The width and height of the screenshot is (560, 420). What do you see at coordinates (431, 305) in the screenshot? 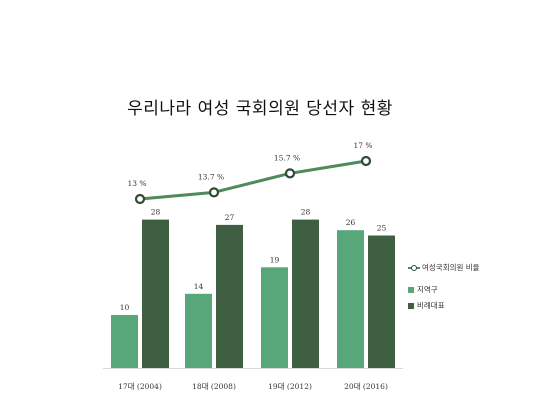
I see `legend-label-proportional: 비례대표` at bounding box center [431, 305].